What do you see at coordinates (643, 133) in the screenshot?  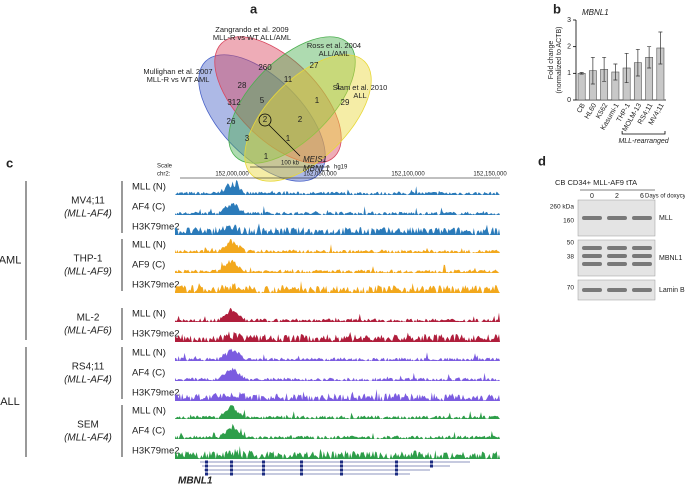 I see `bracket` at bounding box center [643, 133].